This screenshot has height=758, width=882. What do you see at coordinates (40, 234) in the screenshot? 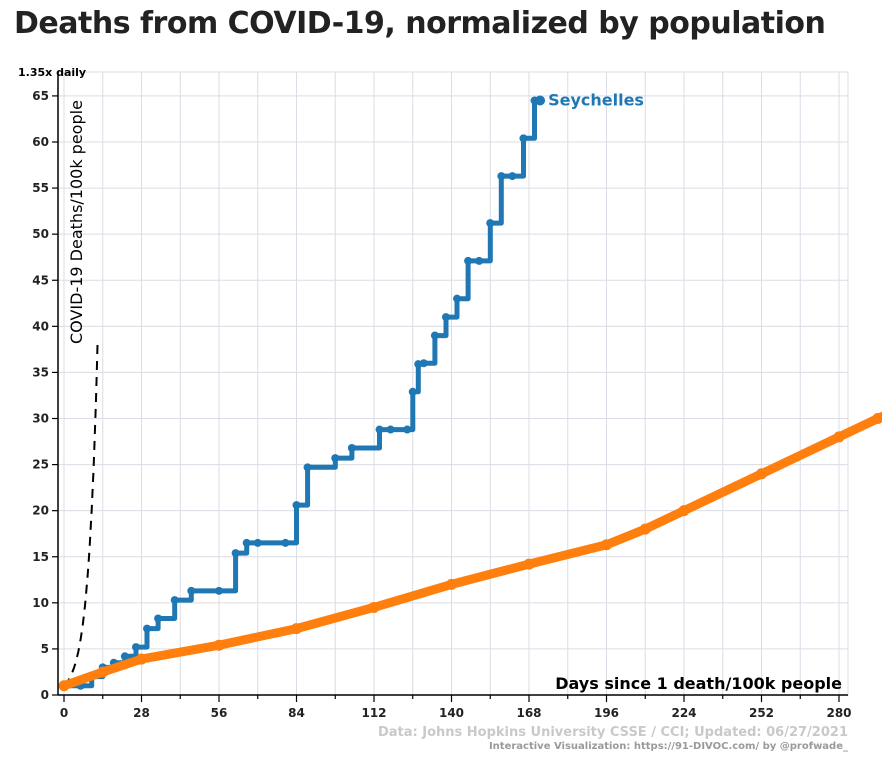
I see `y-tick-label: 50` at bounding box center [40, 234].